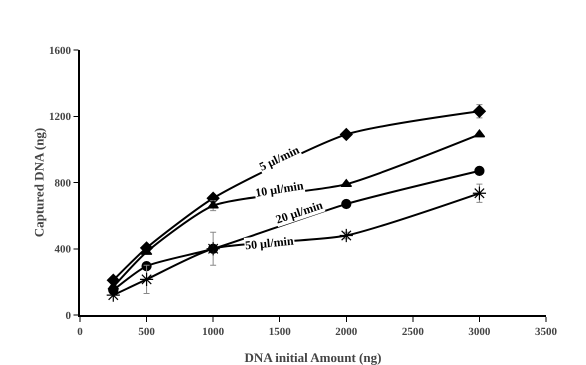 Image resolution: width=586 pixels, height=365 pixels. What do you see at coordinates (546, 332) in the screenshot?
I see `x-tick-label: 3500` at bounding box center [546, 332].